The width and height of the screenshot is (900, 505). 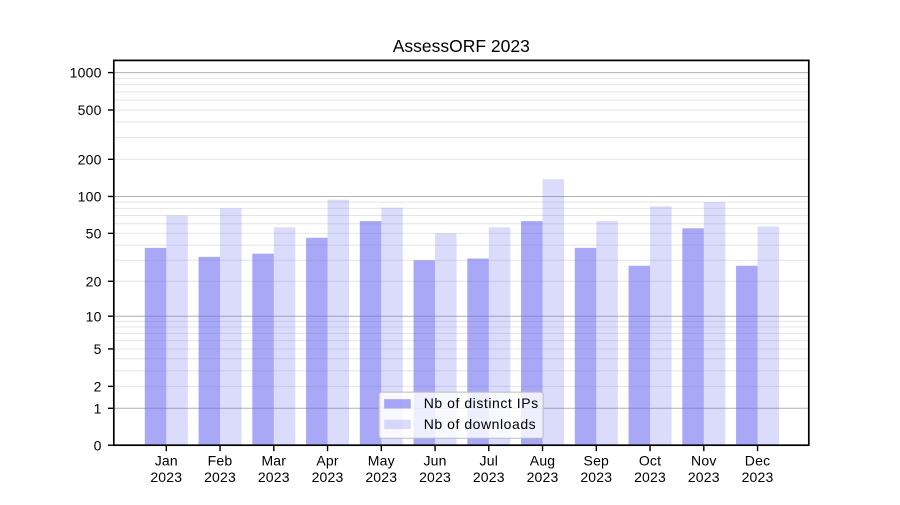 What do you see at coordinates (480, 424) in the screenshot?
I see `svg-text: Nb of downloads` at bounding box center [480, 424].